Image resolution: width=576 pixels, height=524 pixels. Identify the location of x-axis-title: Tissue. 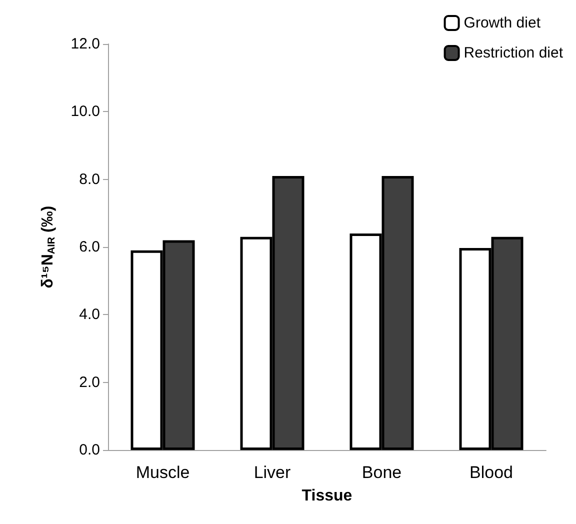
(327, 496).